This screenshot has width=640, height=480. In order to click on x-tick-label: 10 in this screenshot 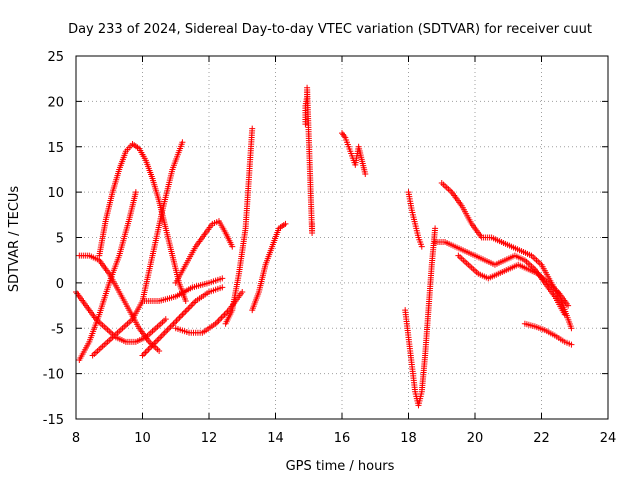, I will do `click(142, 438)`.